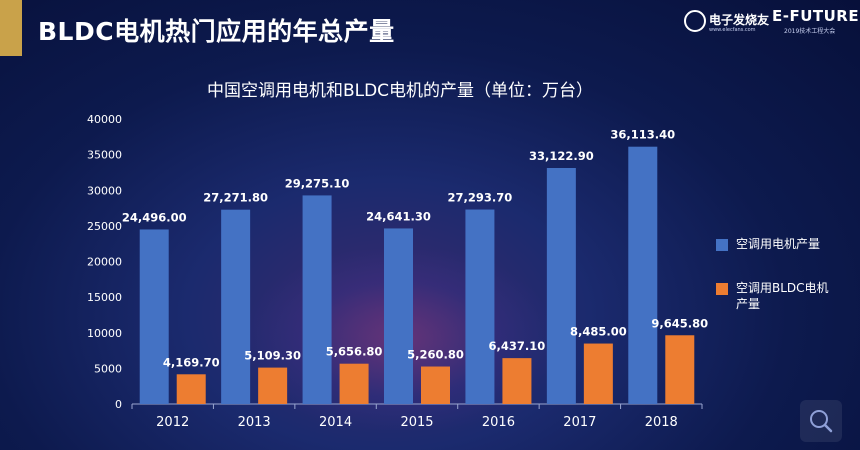 This screenshot has height=450, width=860. I want to click on y-tick-label: 15000, so click(104, 297).